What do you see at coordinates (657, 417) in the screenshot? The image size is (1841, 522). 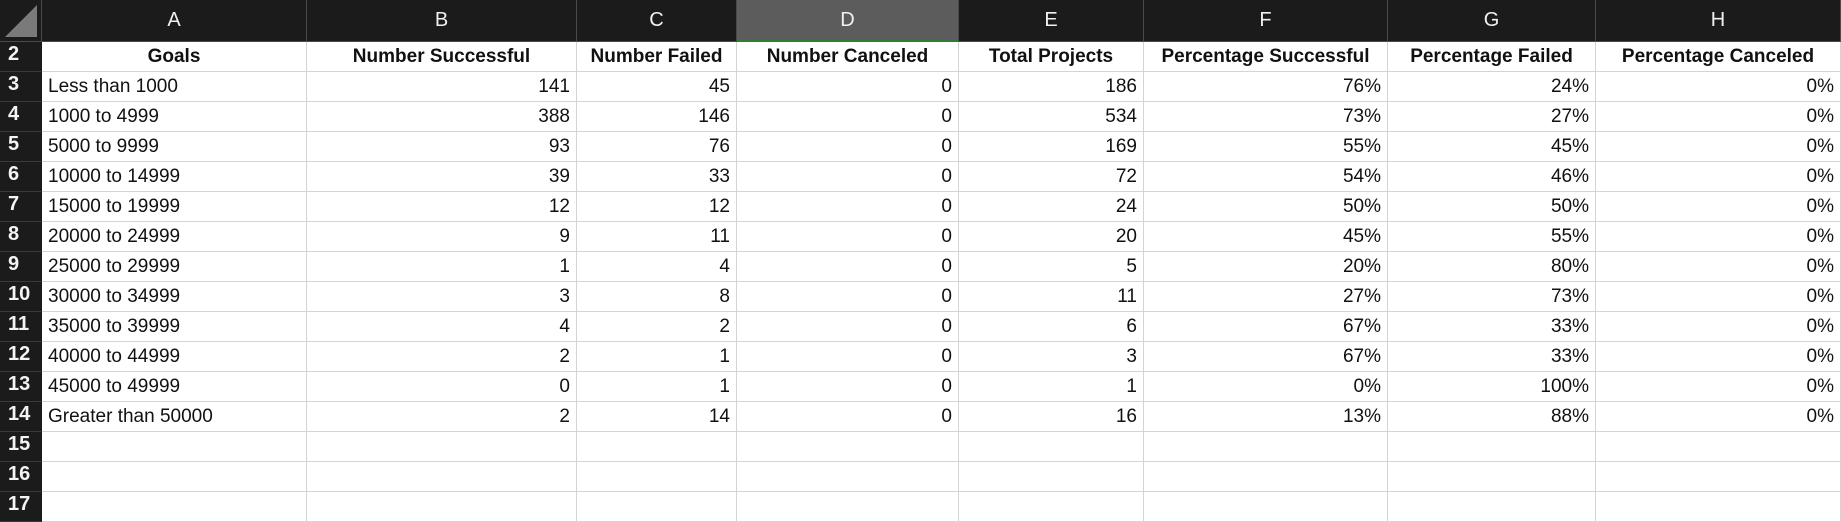 I see `value-cell: 14` at bounding box center [657, 417].